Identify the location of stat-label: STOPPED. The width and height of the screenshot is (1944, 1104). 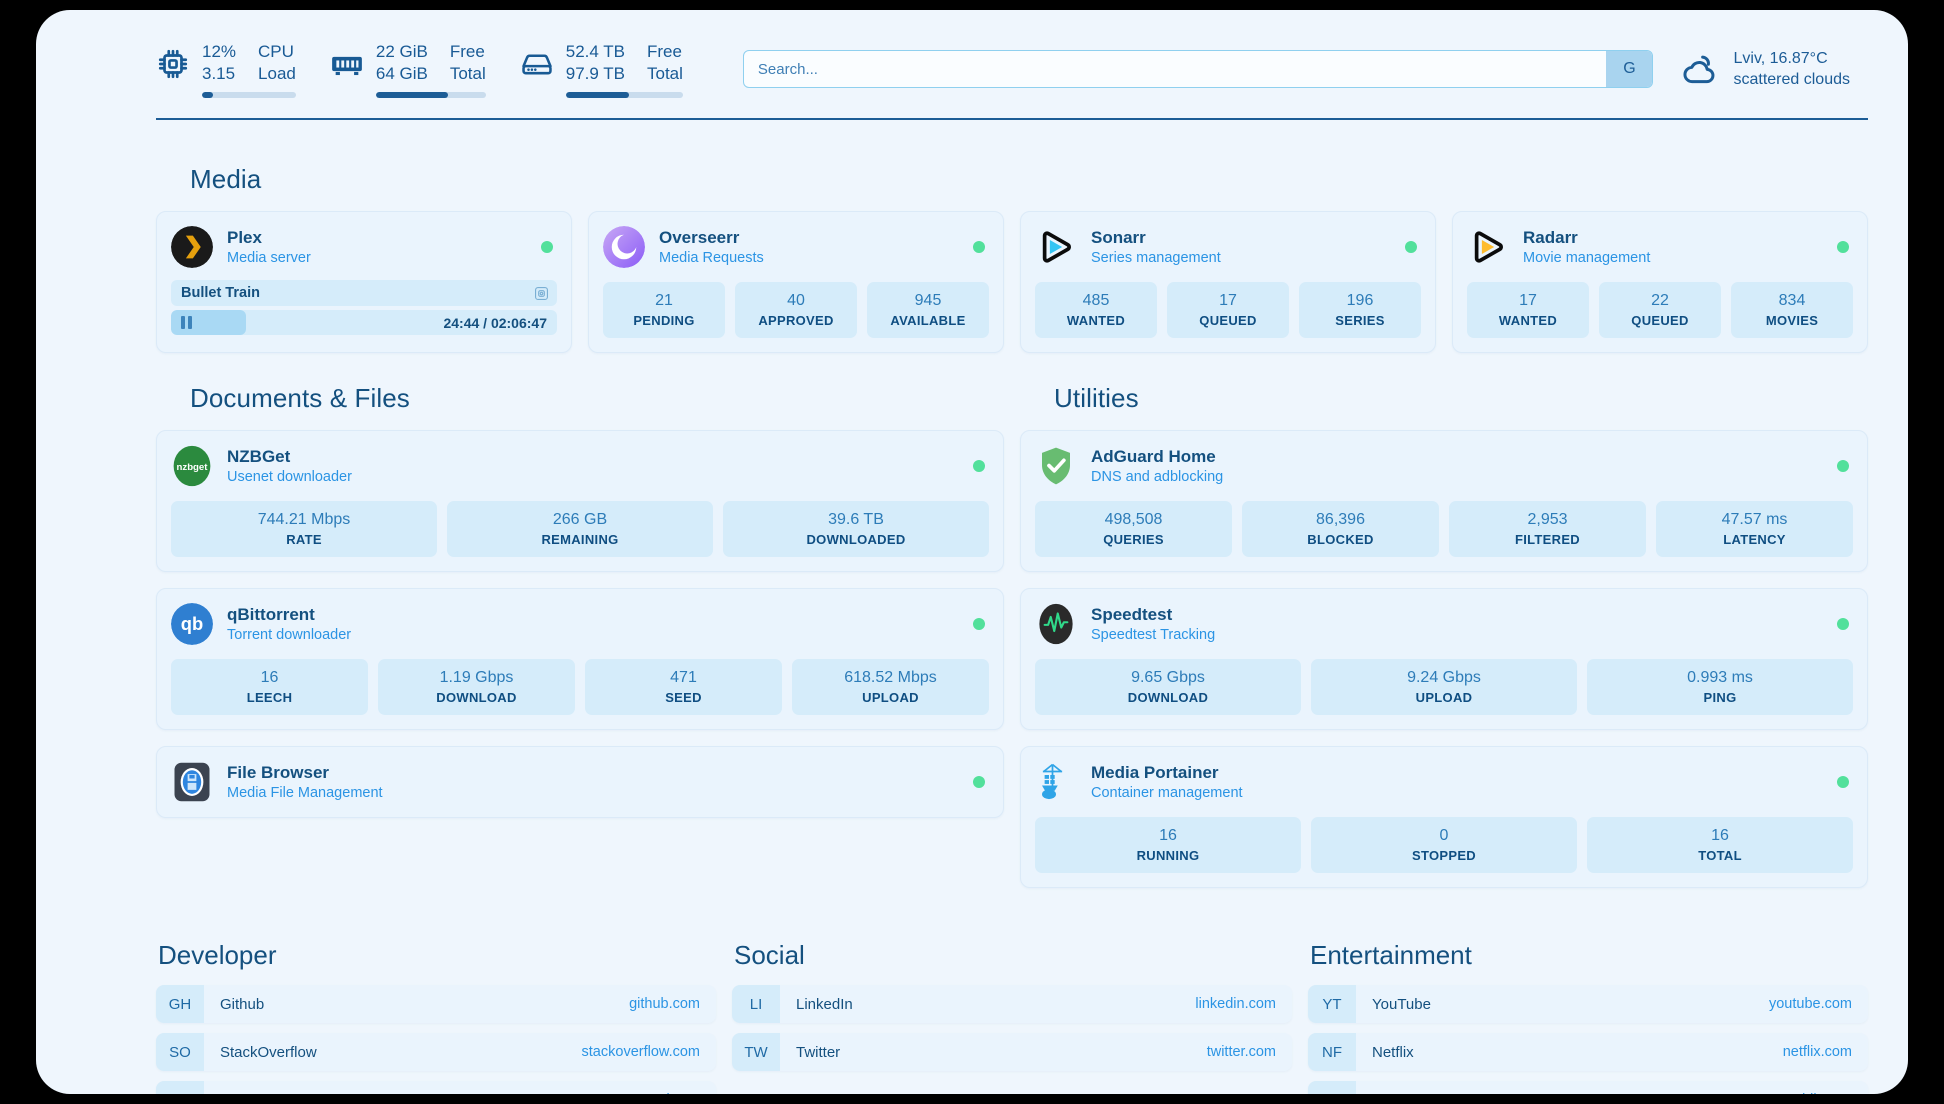
(1444, 855).